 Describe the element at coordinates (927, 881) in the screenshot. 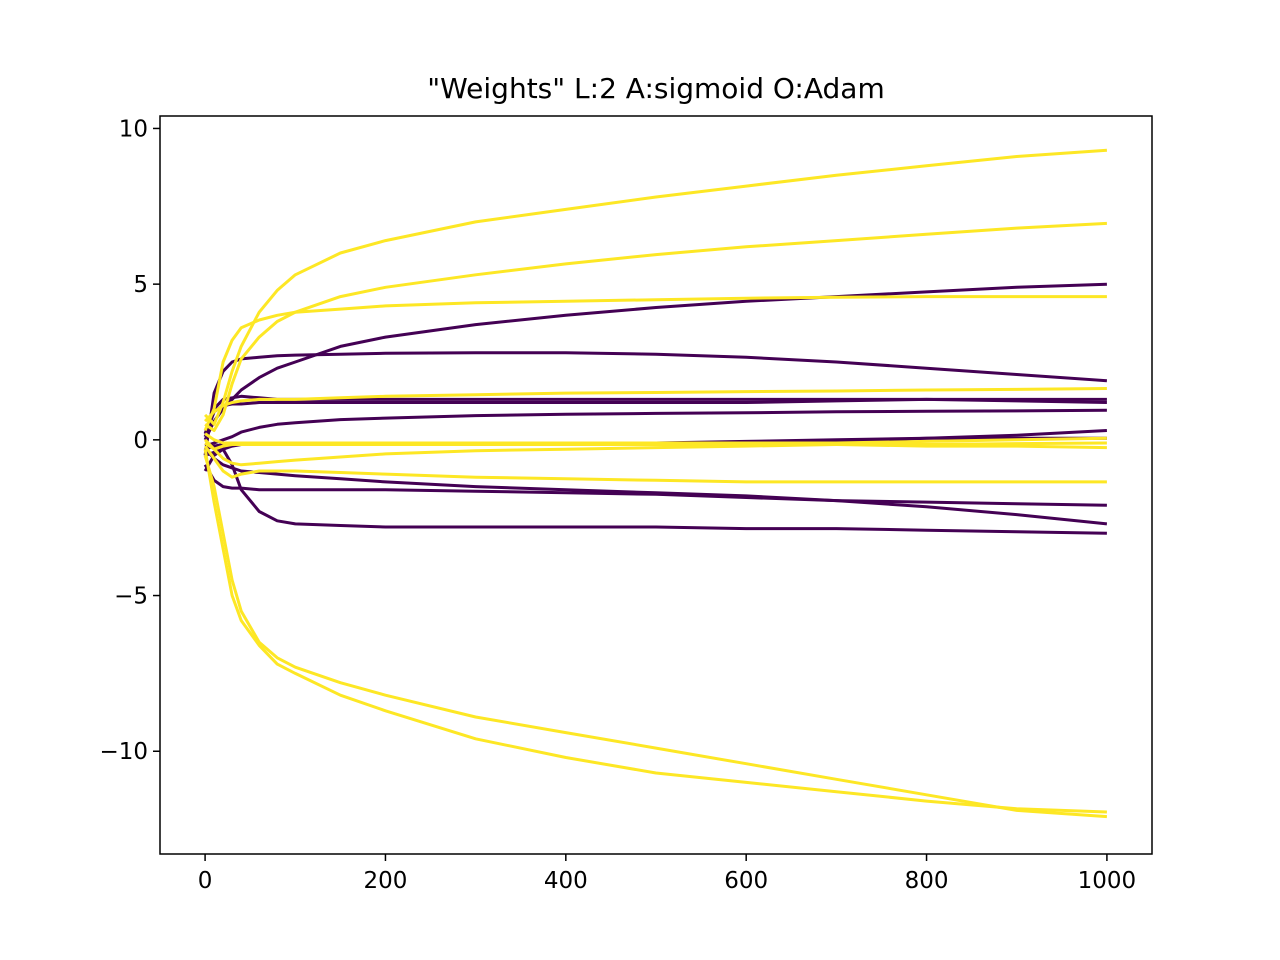

I see `x-tick-label: 800` at that location.